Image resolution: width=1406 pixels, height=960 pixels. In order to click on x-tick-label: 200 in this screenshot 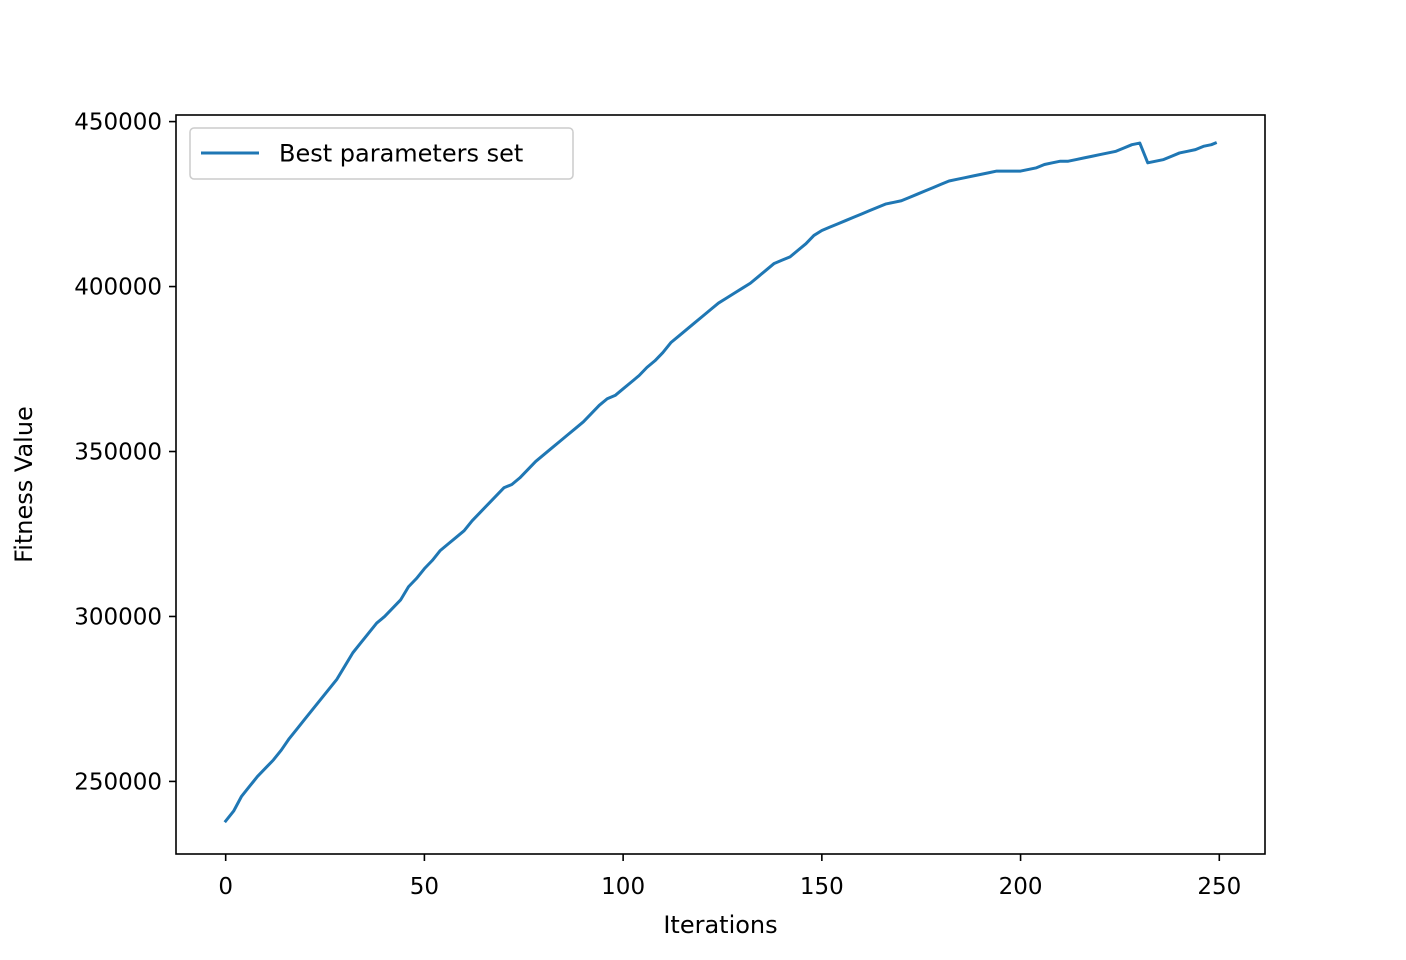, I will do `click(1021, 887)`.